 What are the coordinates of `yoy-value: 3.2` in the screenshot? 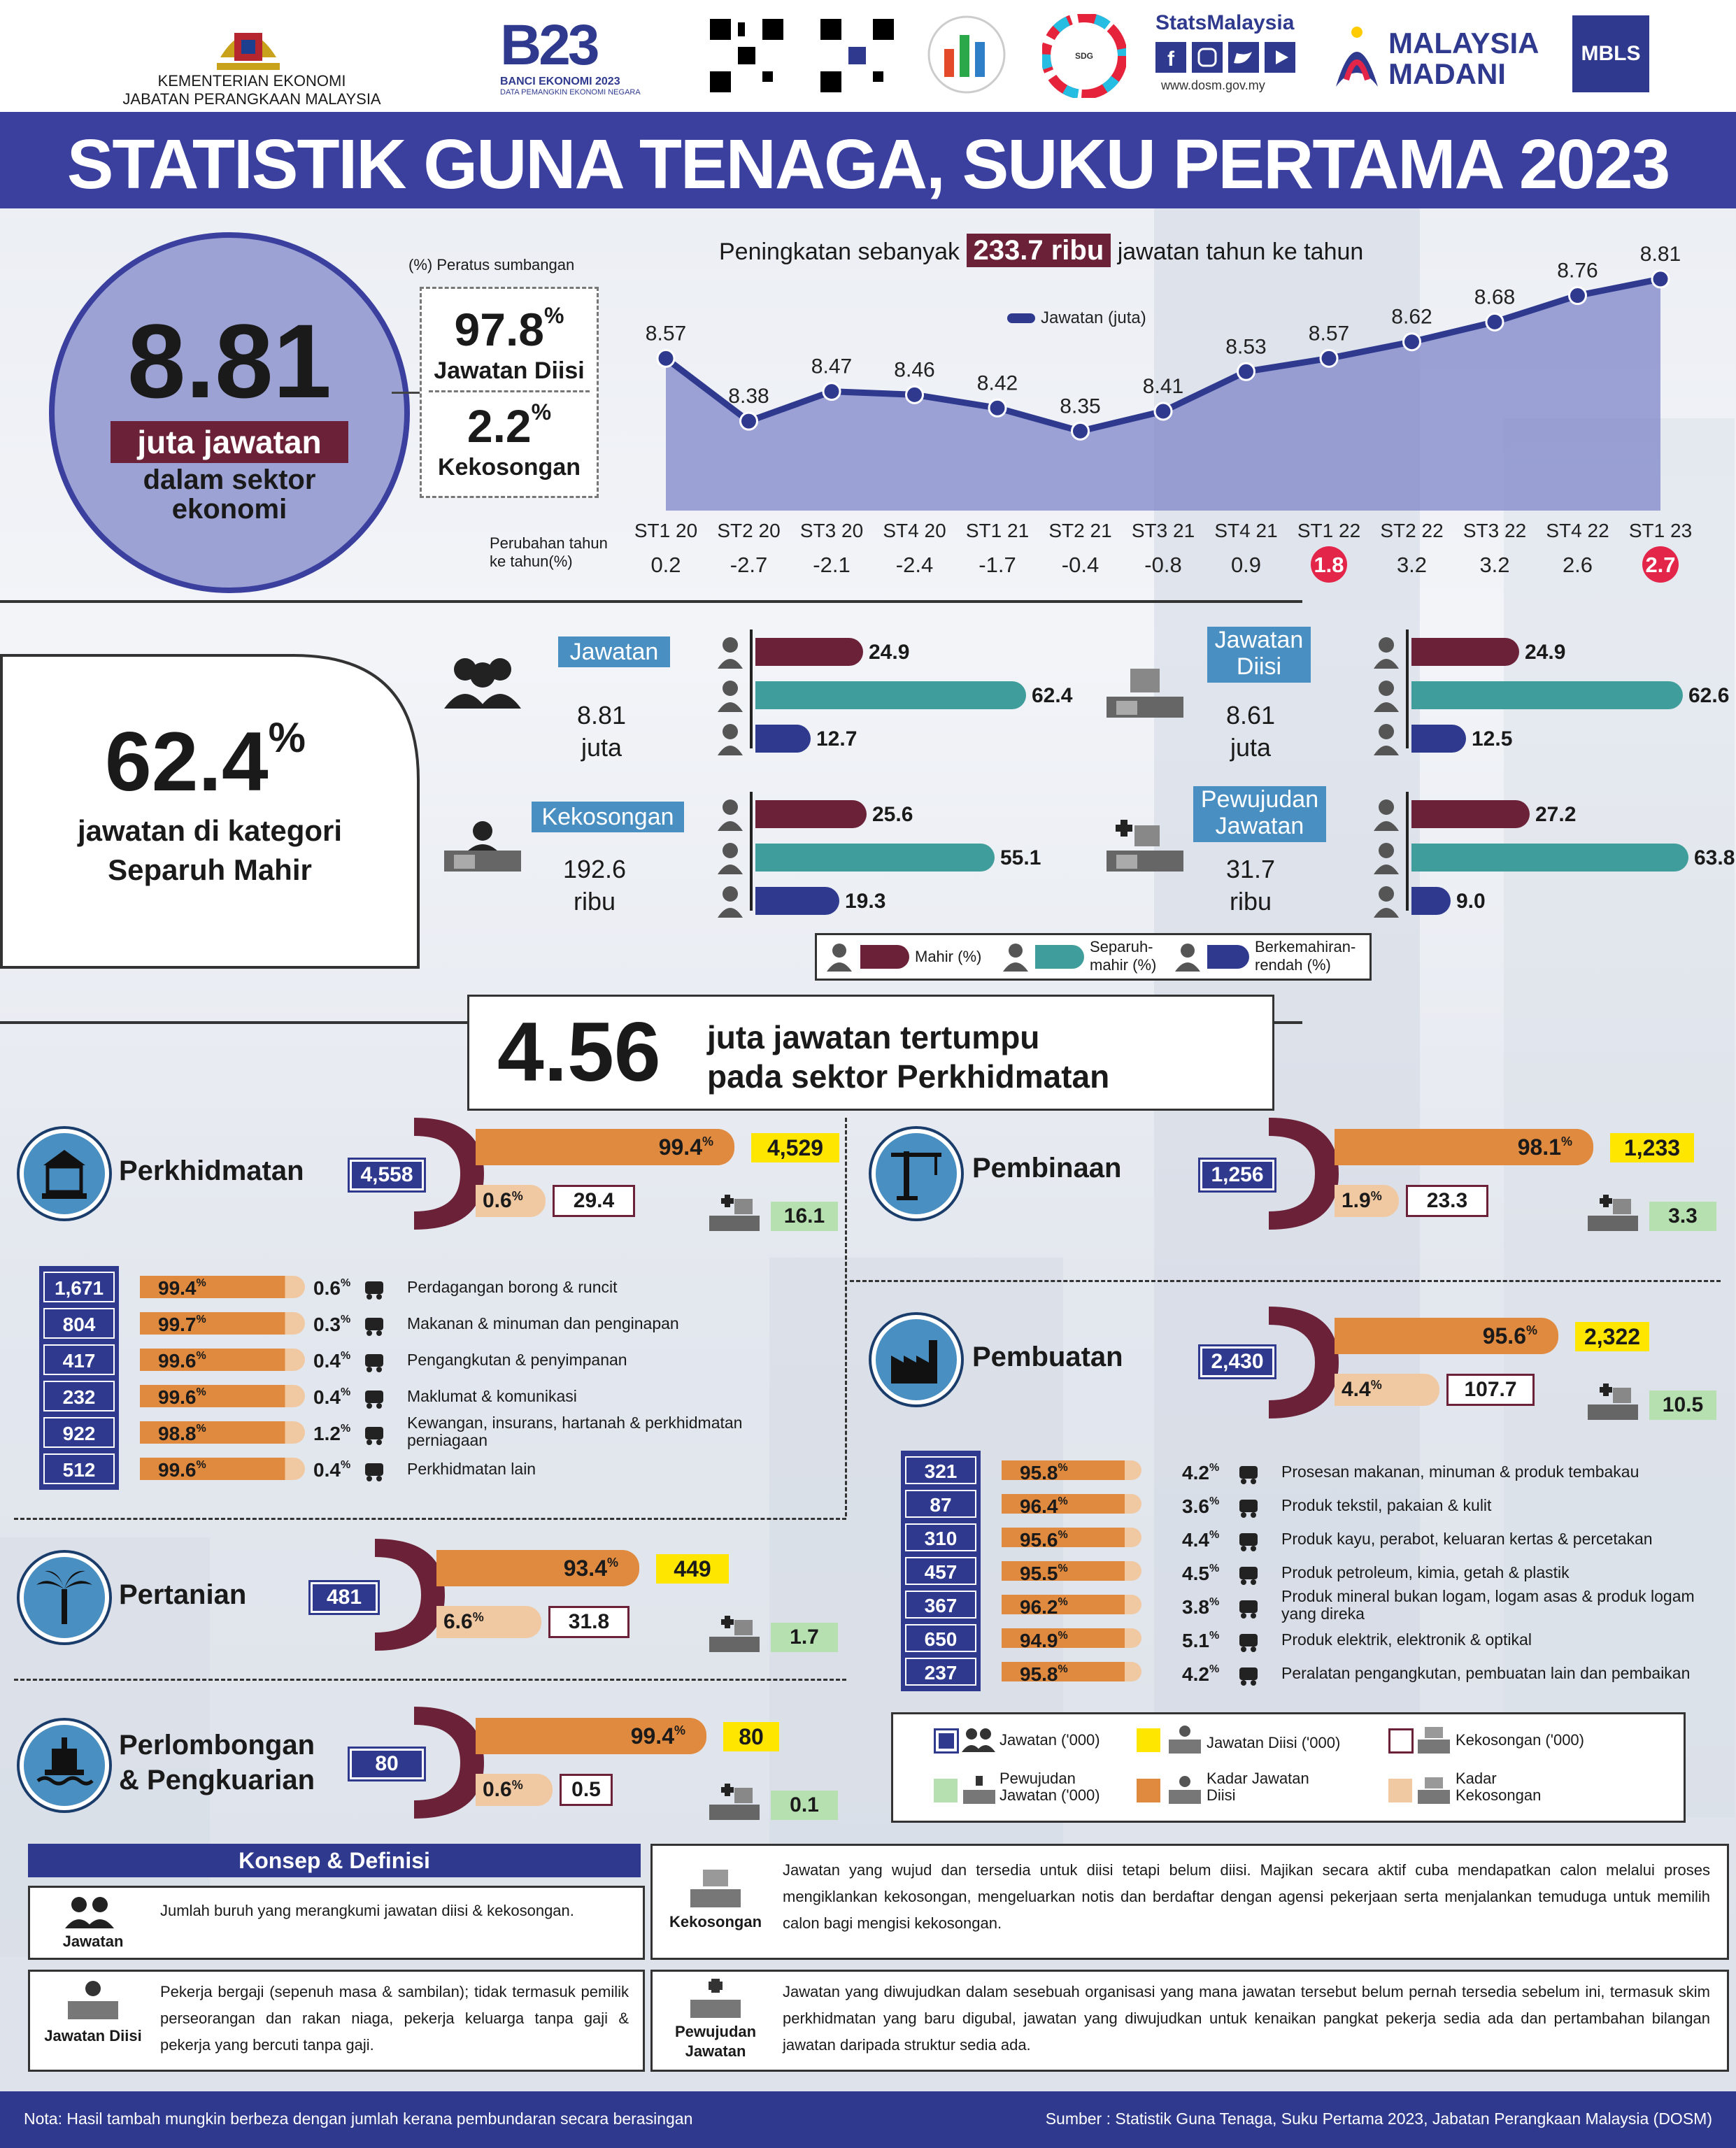 It's located at (1494, 565).